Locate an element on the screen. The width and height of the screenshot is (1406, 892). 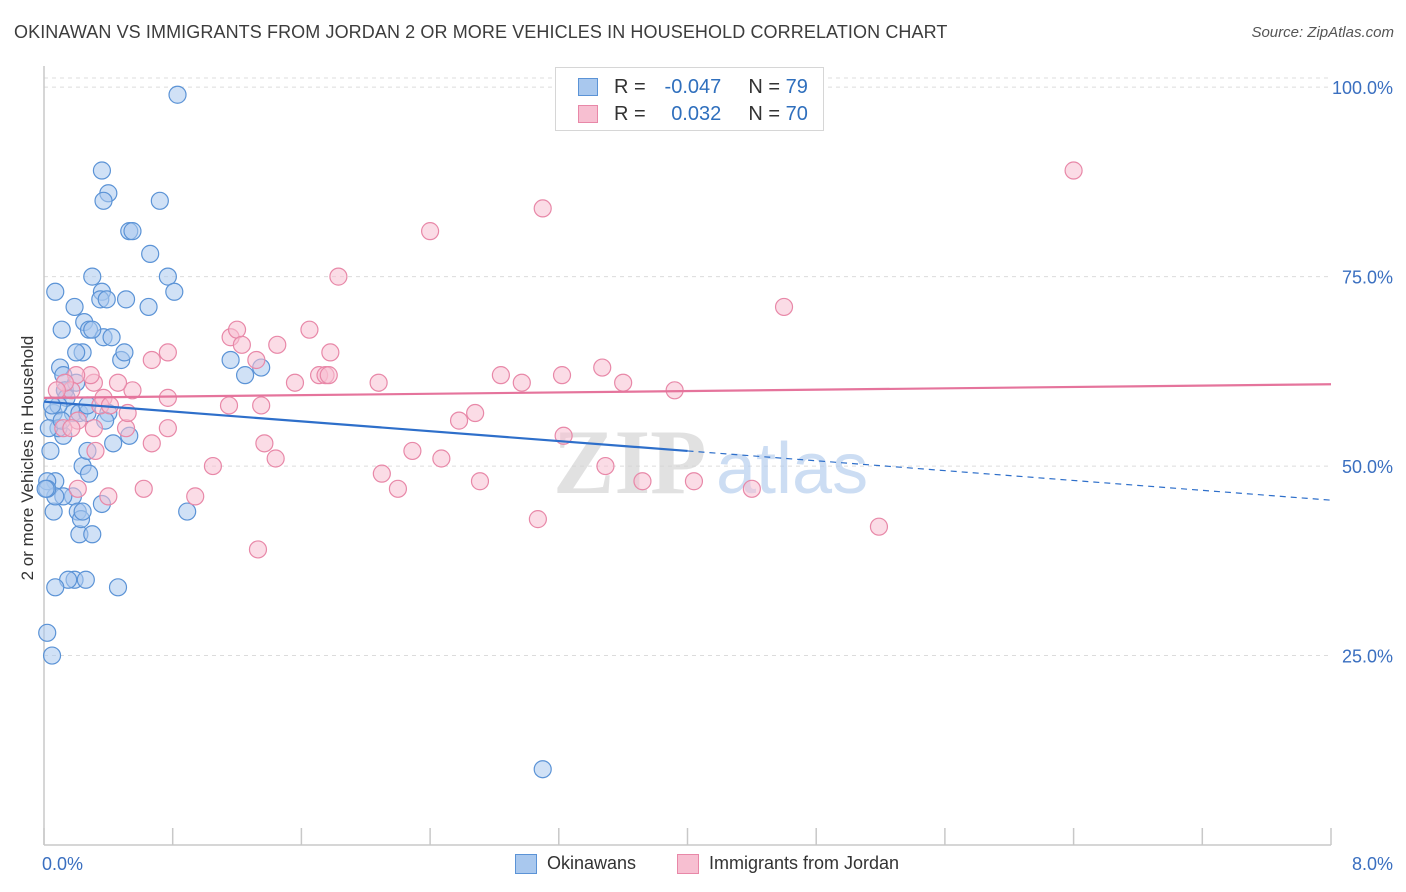
okinawan-trend-line is located at coordinates (365, 426).